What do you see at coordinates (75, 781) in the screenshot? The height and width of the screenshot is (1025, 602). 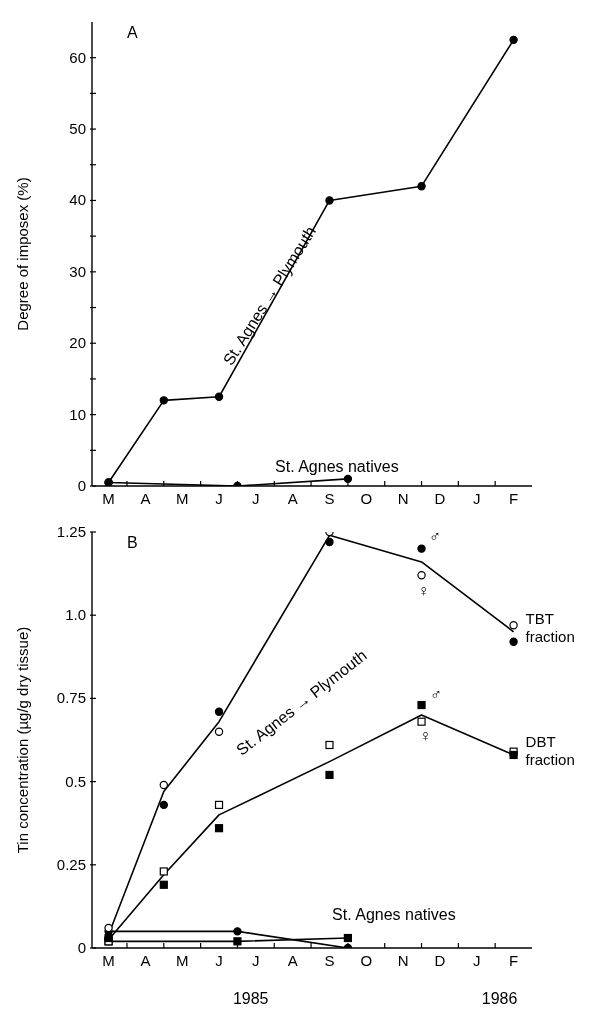 I see `y-tick-label: 0.5` at bounding box center [75, 781].